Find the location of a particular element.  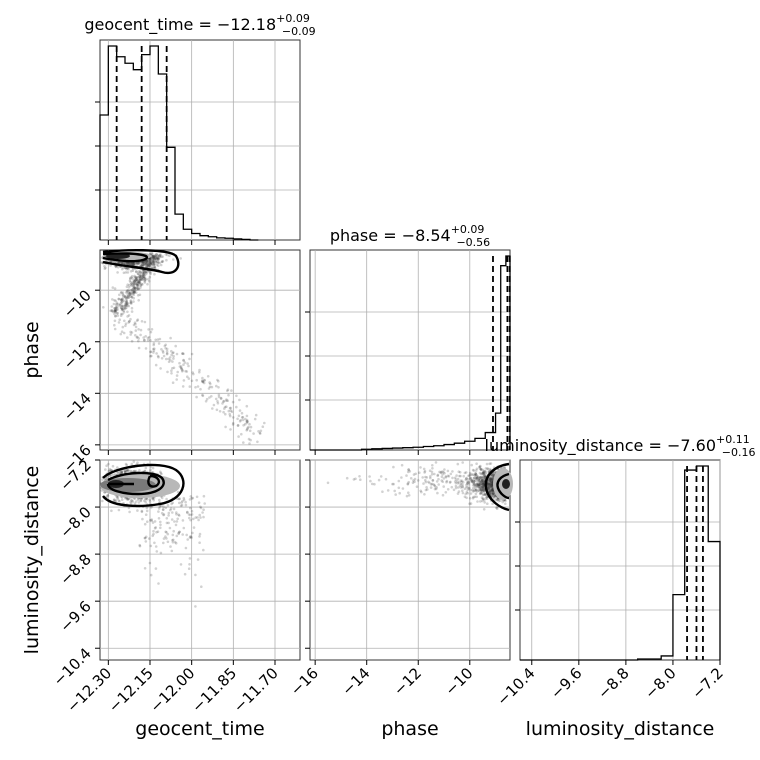

xlabel-geocent-time: geocent_time is located at coordinates (199, 729).